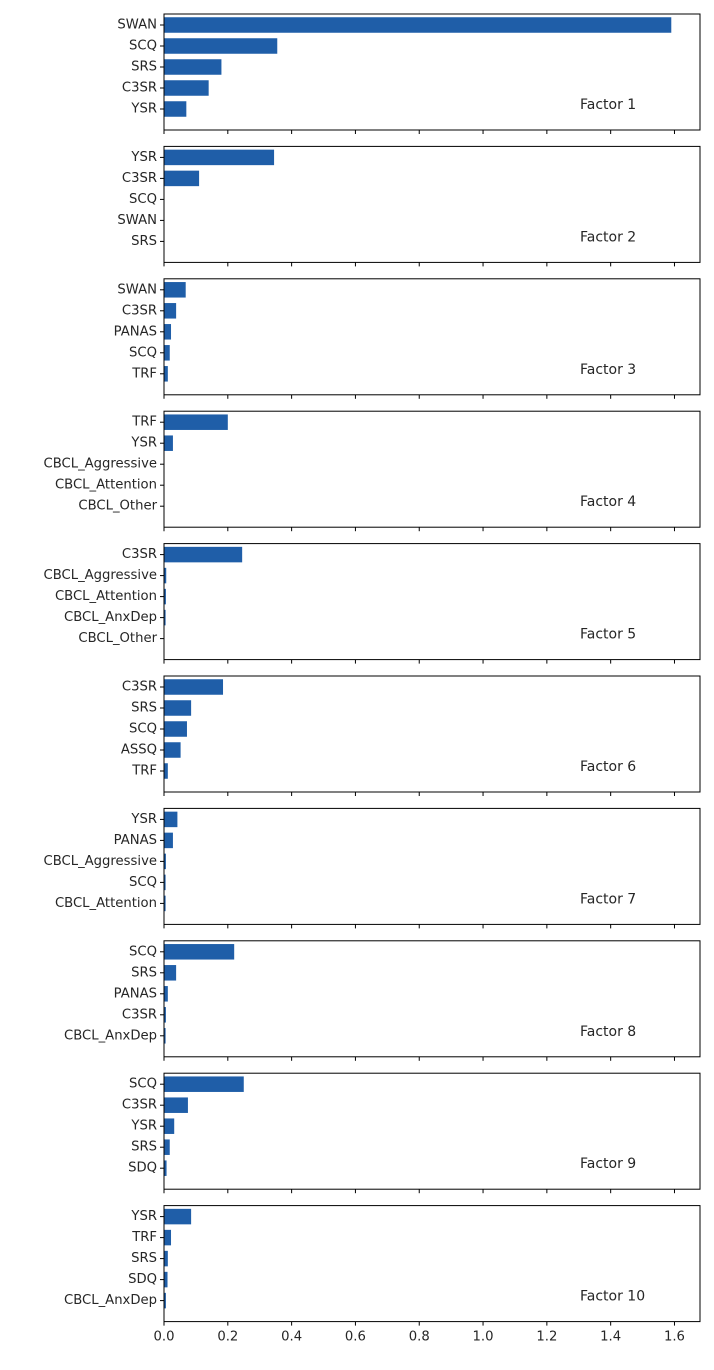 The width and height of the screenshot is (714, 1370). I want to click on factor-panel-3: SWAN C3SR PANAS SCQ TRF Factor 3, so click(407, 338).